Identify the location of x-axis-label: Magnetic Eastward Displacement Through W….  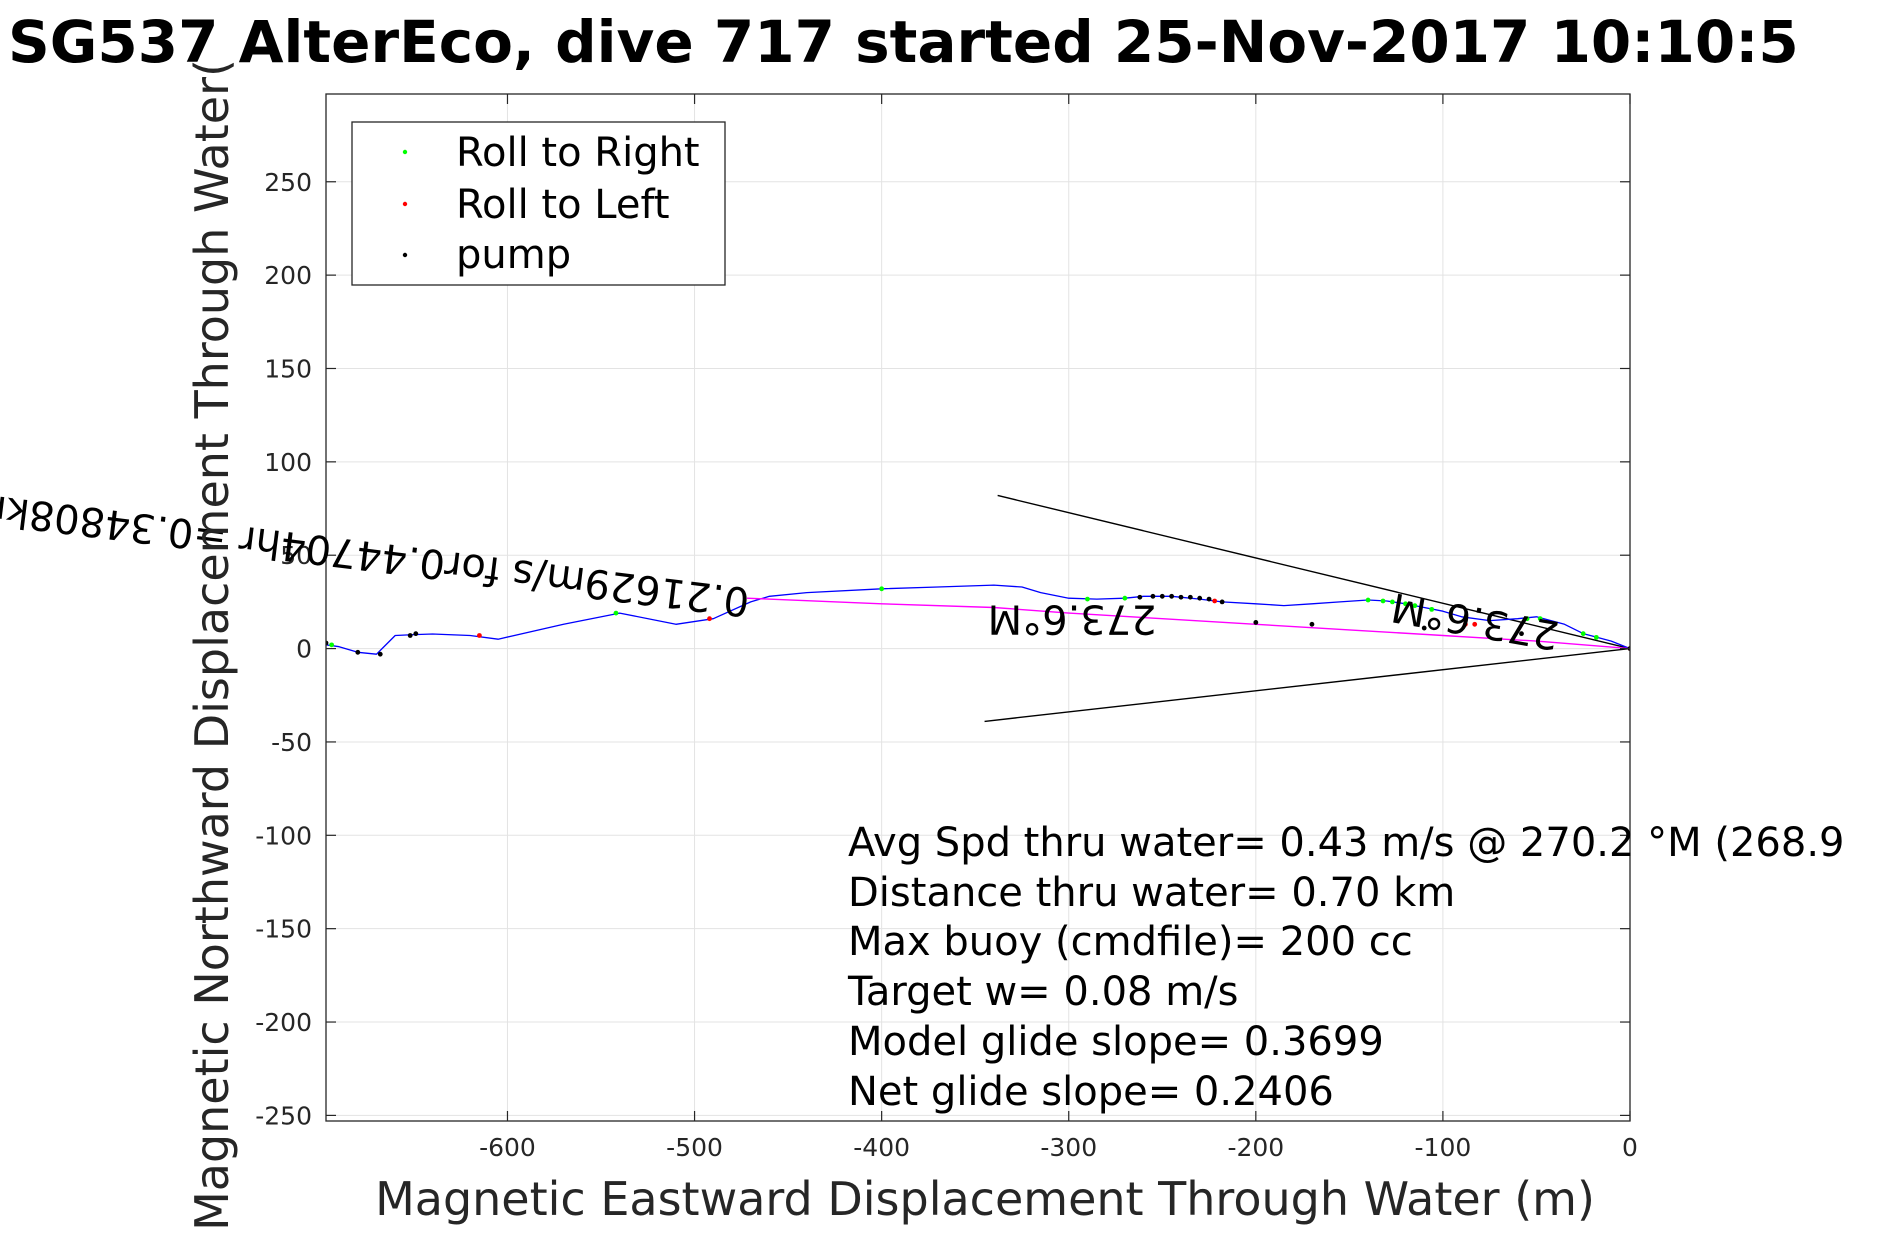
(985, 1199).